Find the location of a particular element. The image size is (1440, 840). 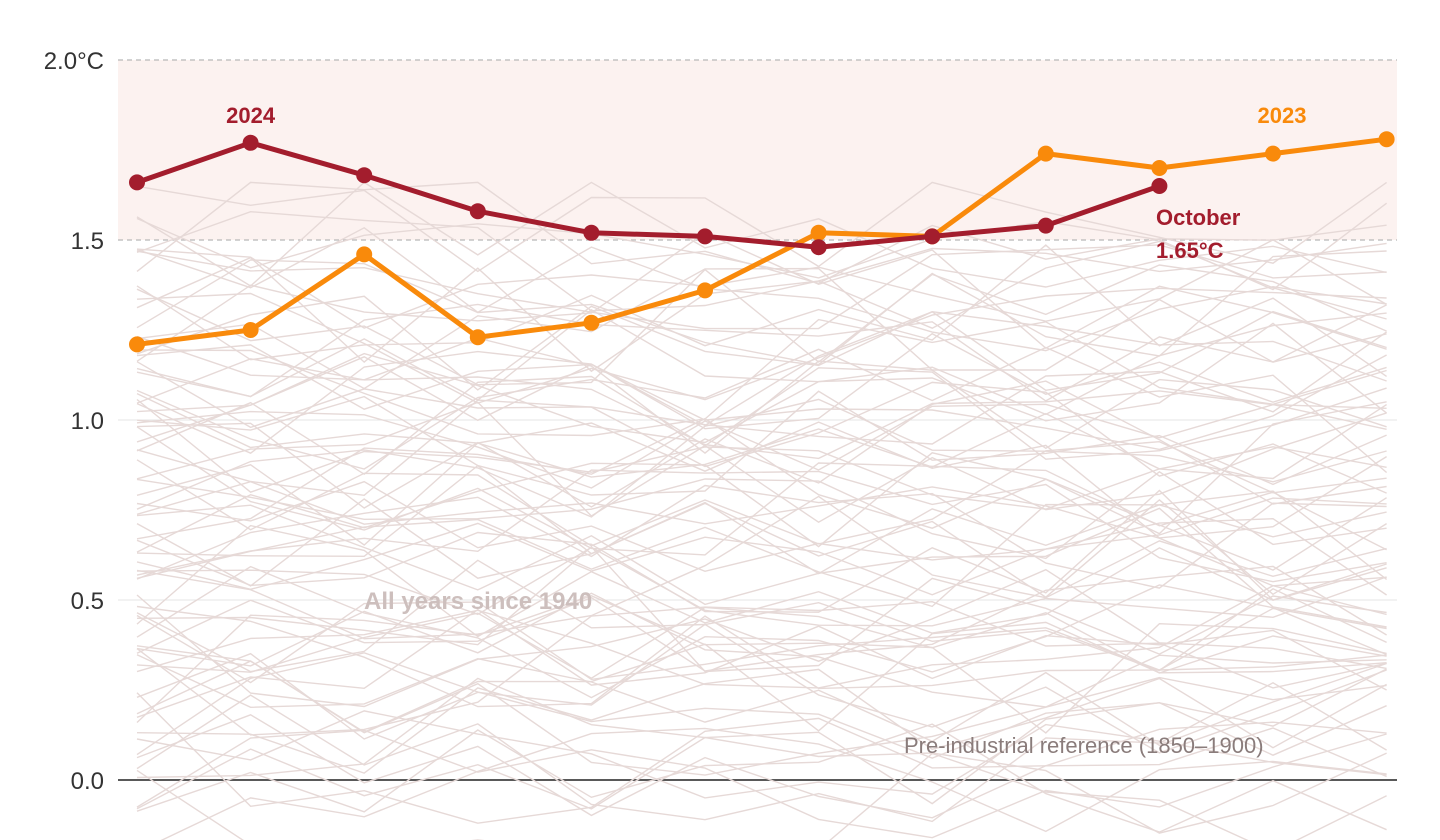

y-tick-label: 1.5 is located at coordinates (87, 241).